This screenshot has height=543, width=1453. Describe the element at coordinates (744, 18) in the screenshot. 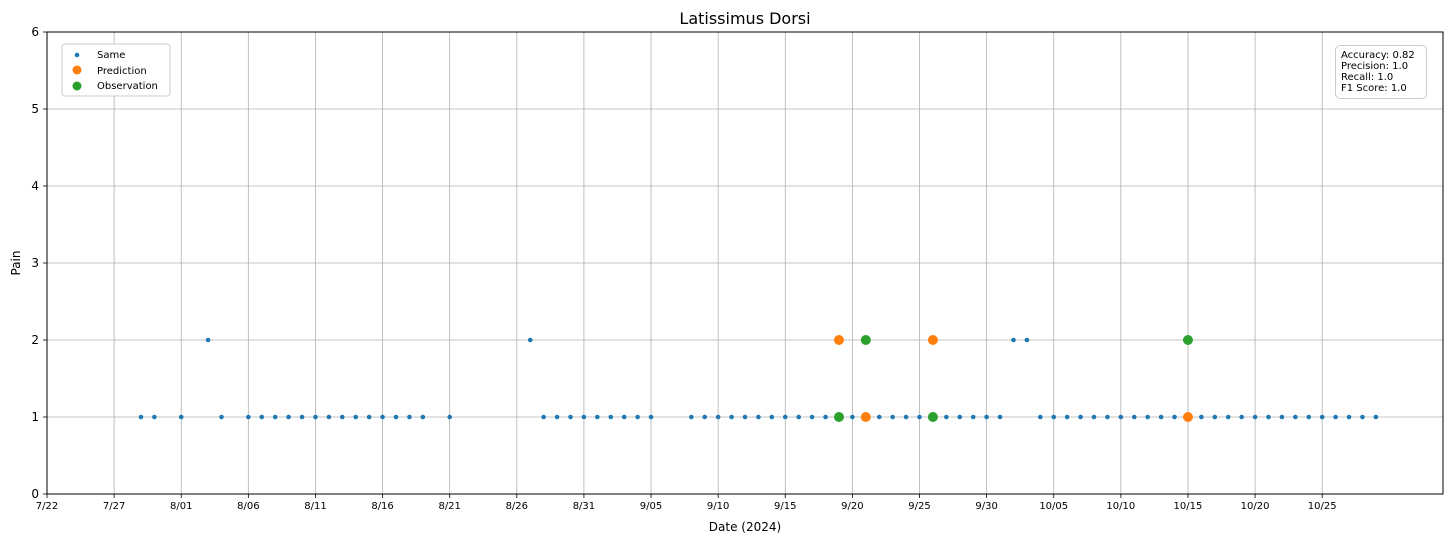

I see `chart-title: Latissimus Dorsi` at that location.